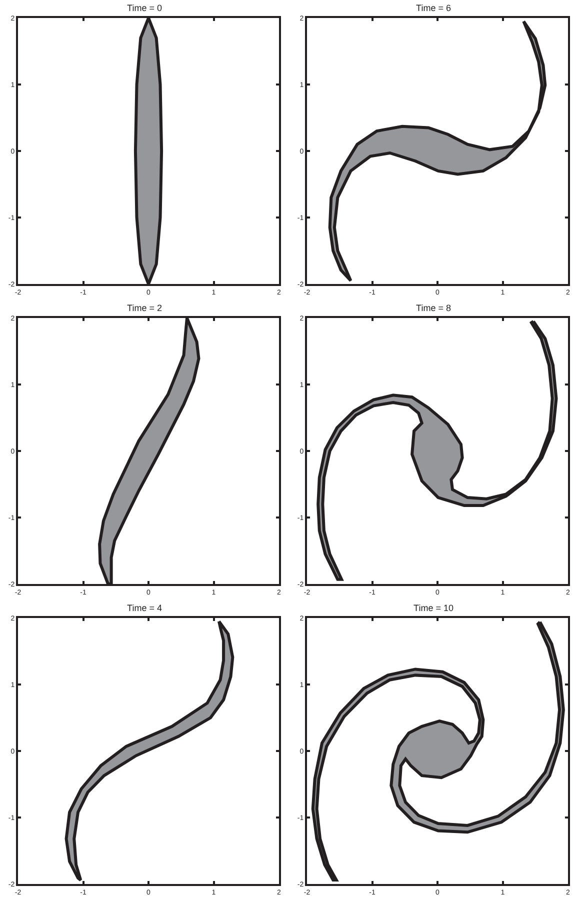 This screenshot has height=900, width=578. Describe the element at coordinates (144, 607) in the screenshot. I see `chart-title: Time = 4` at that location.